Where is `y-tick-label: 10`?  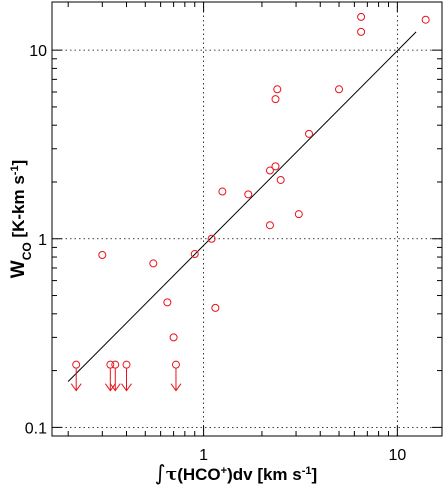
y-tick-label: 10 is located at coordinates (38, 51).